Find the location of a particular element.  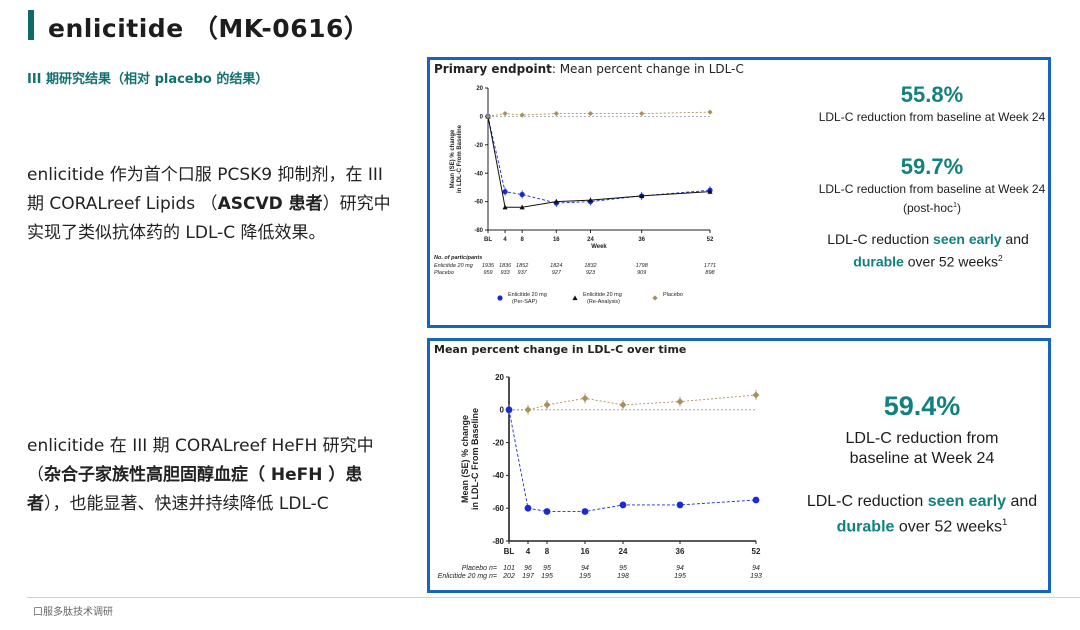

y-tick-label: -40 is located at coordinates (498, 475).